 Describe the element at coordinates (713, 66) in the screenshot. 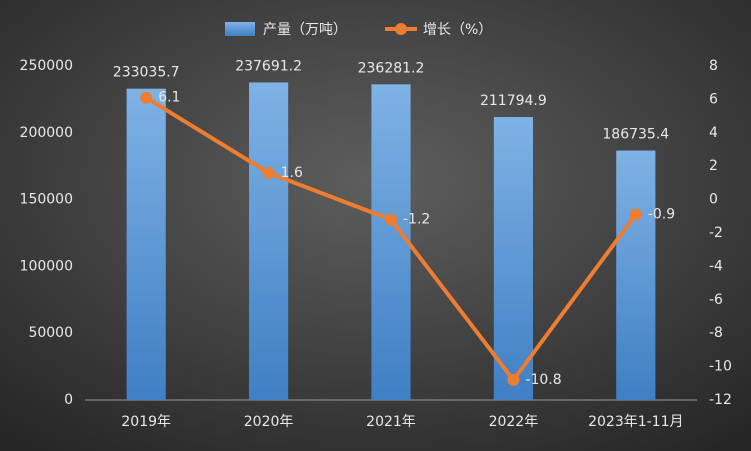

I see `y2-tick-label: 8` at that location.